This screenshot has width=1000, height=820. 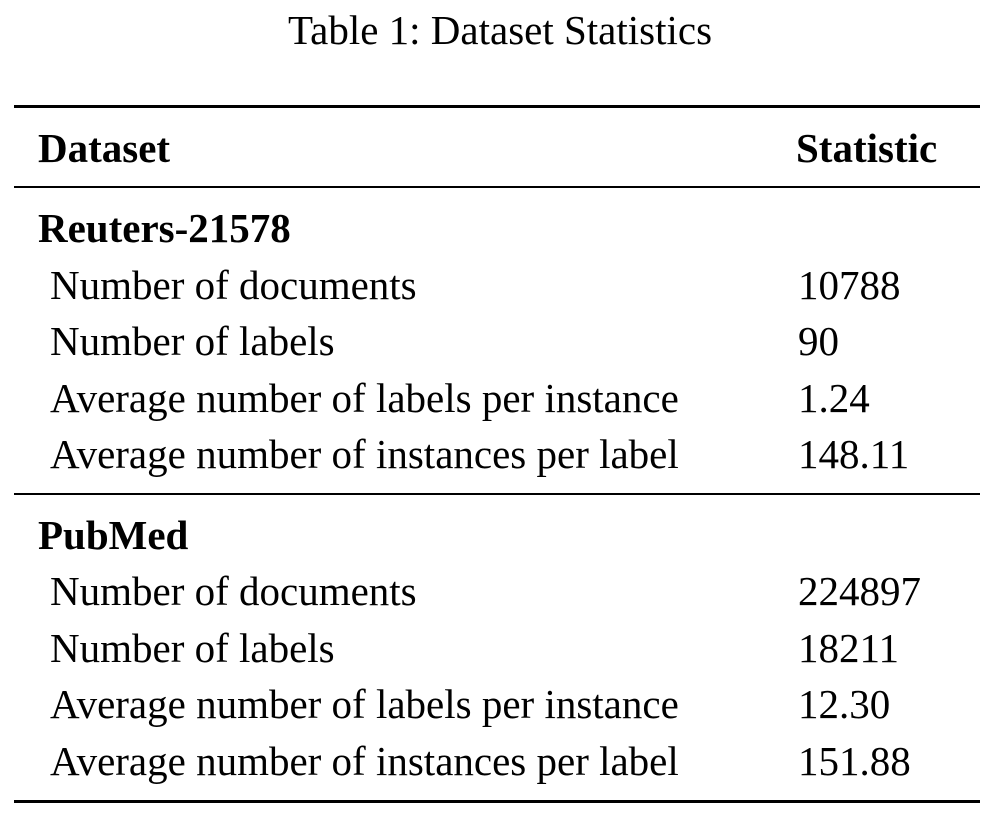 What do you see at coordinates (500, 30) in the screenshot?
I see `table-caption: Table 1: Dataset Statistics` at bounding box center [500, 30].